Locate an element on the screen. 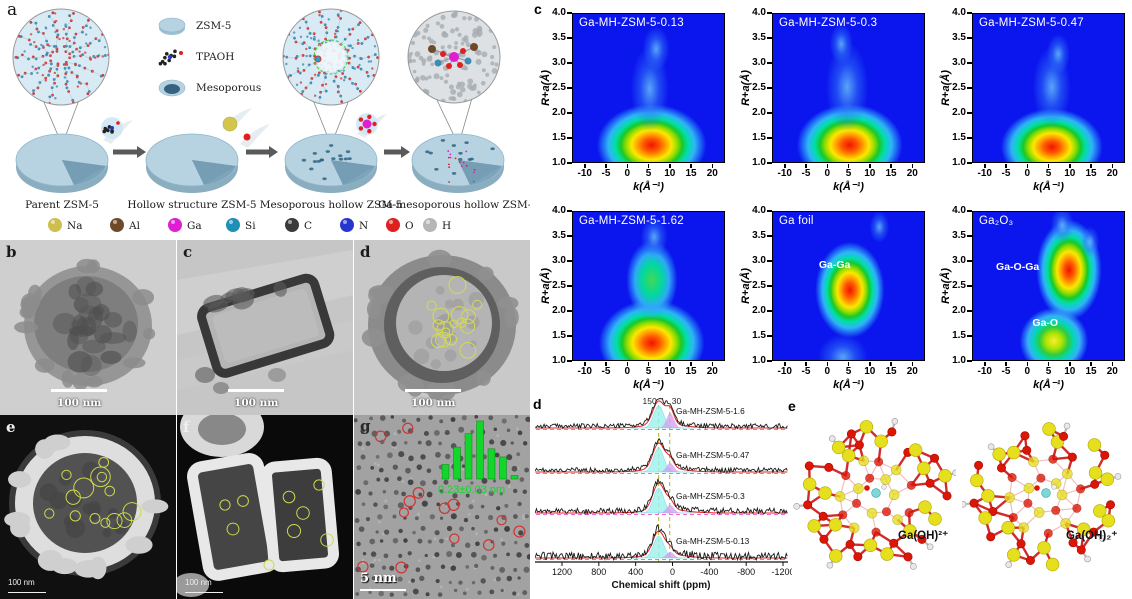 This screenshot has width=1132, height=599. x-tick-label: 0 is located at coordinates (627, 371).